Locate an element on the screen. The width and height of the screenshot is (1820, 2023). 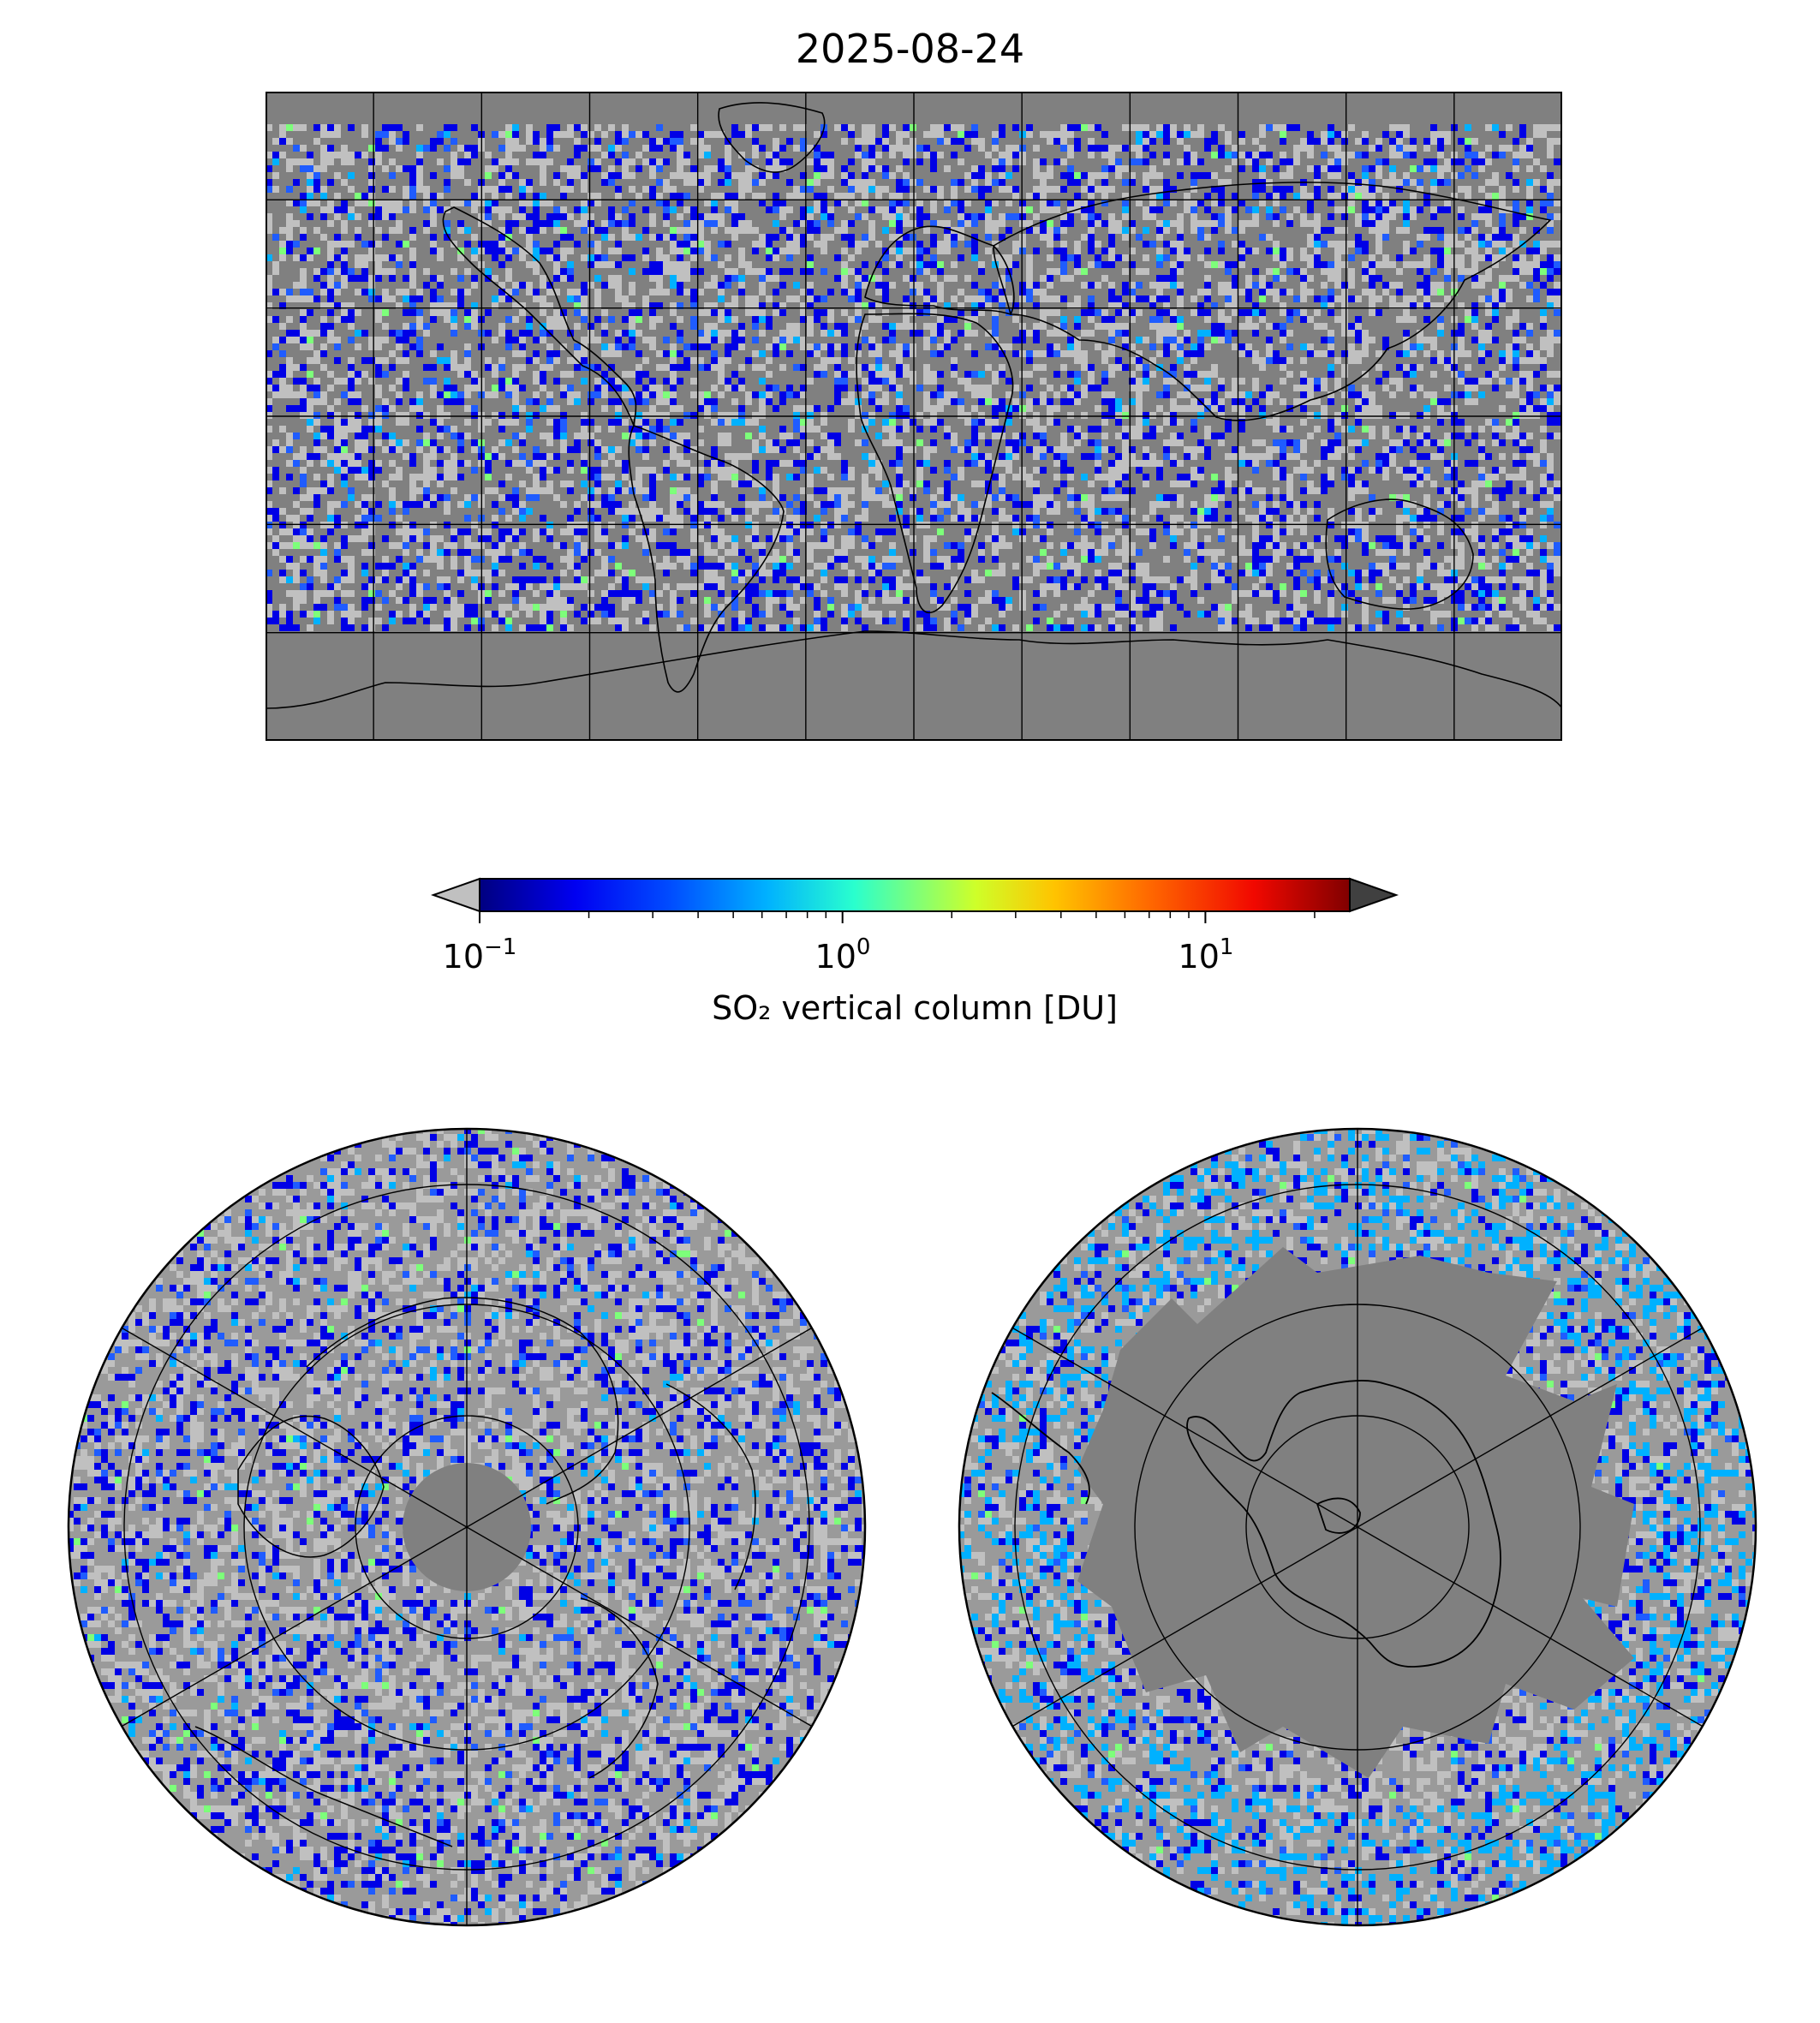
colorbar-tick-label: 10⁻¹ is located at coordinates (480, 955).